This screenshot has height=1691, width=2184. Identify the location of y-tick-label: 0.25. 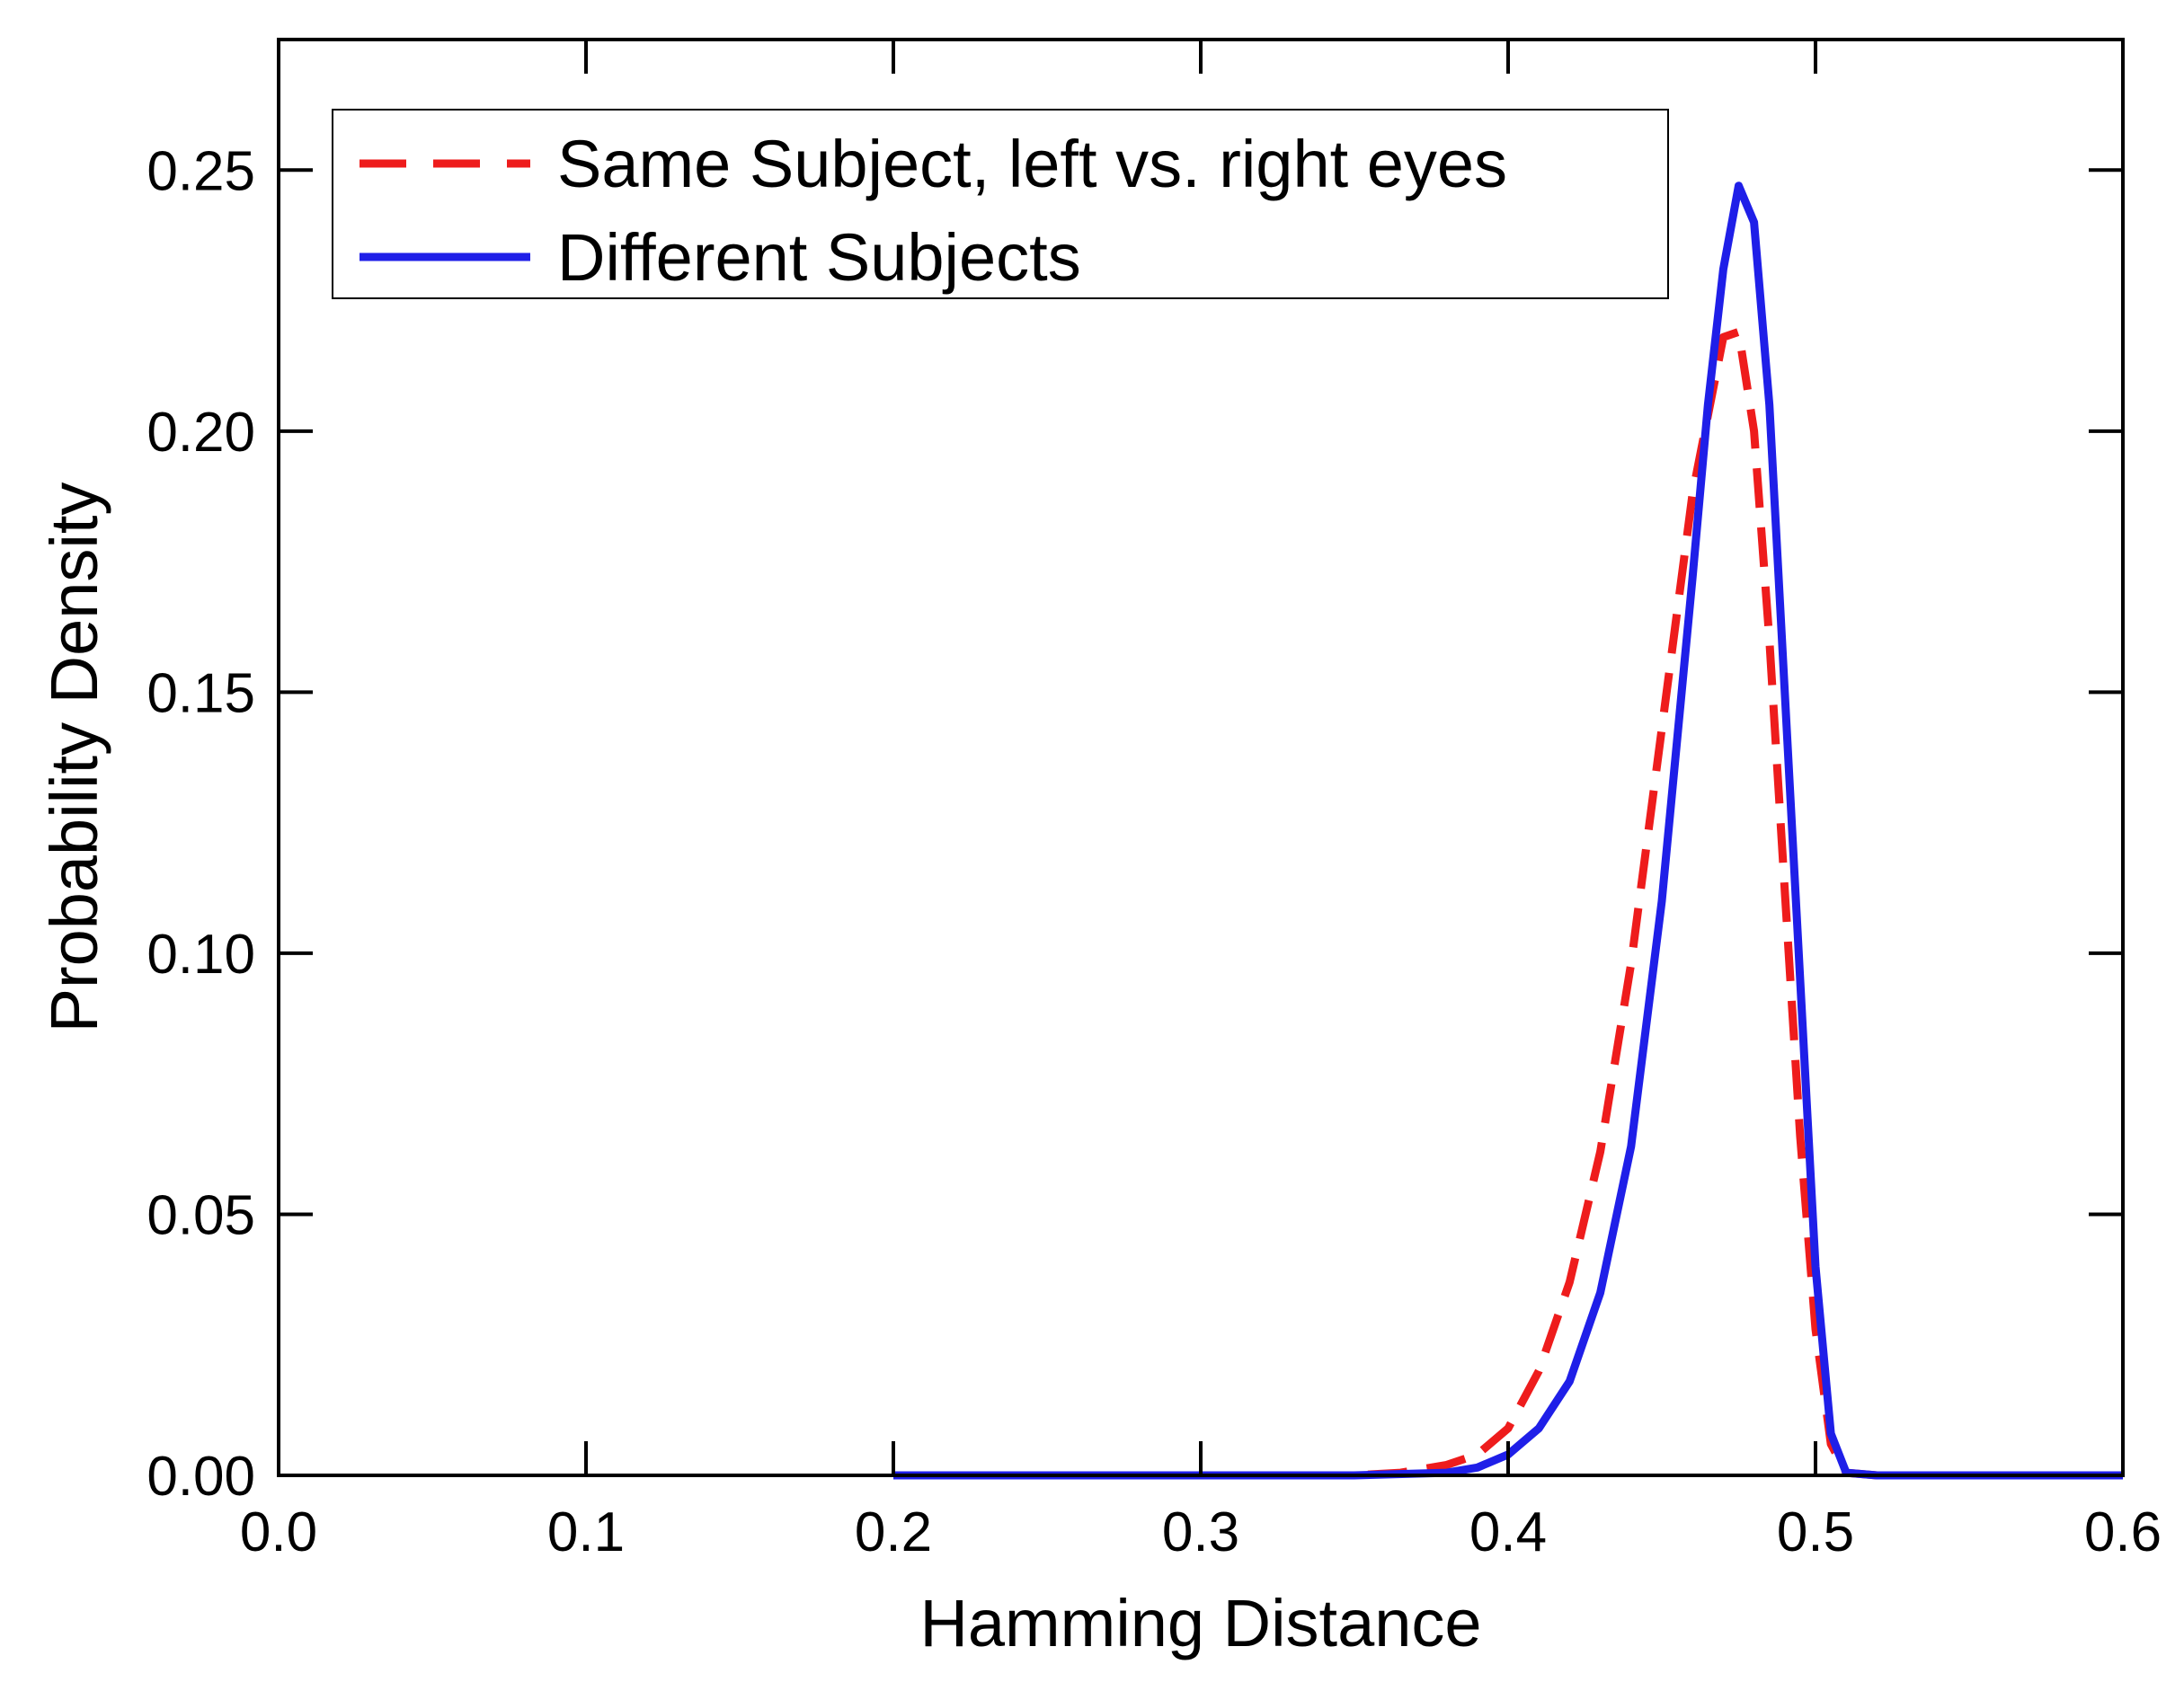
(200, 171).